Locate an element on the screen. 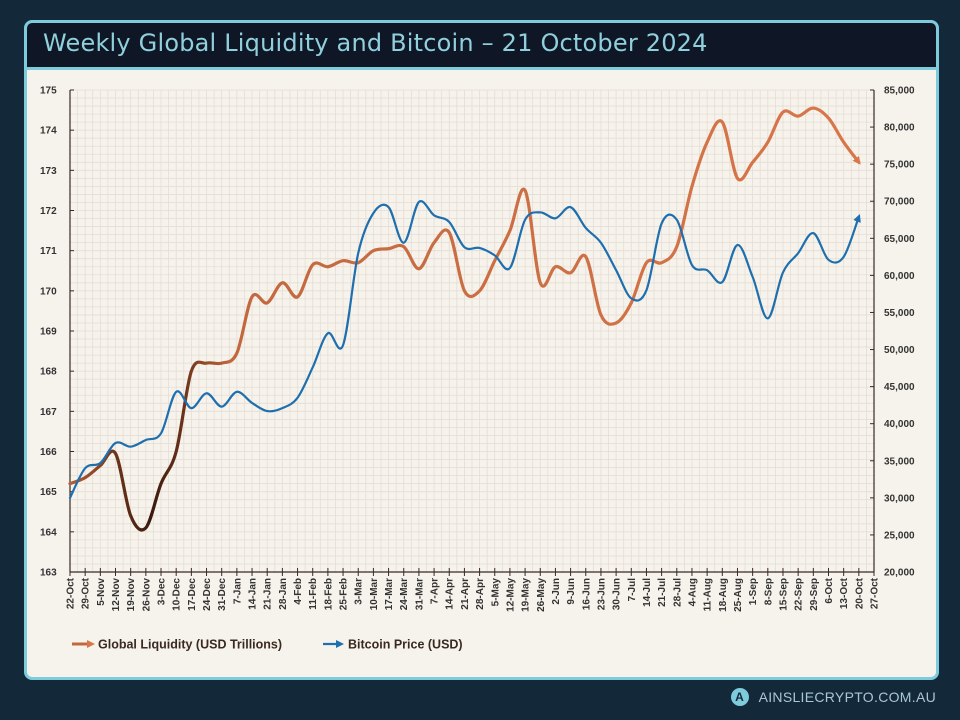 This screenshot has height=720, width=960. left-tick-label: 170 is located at coordinates (48, 291).